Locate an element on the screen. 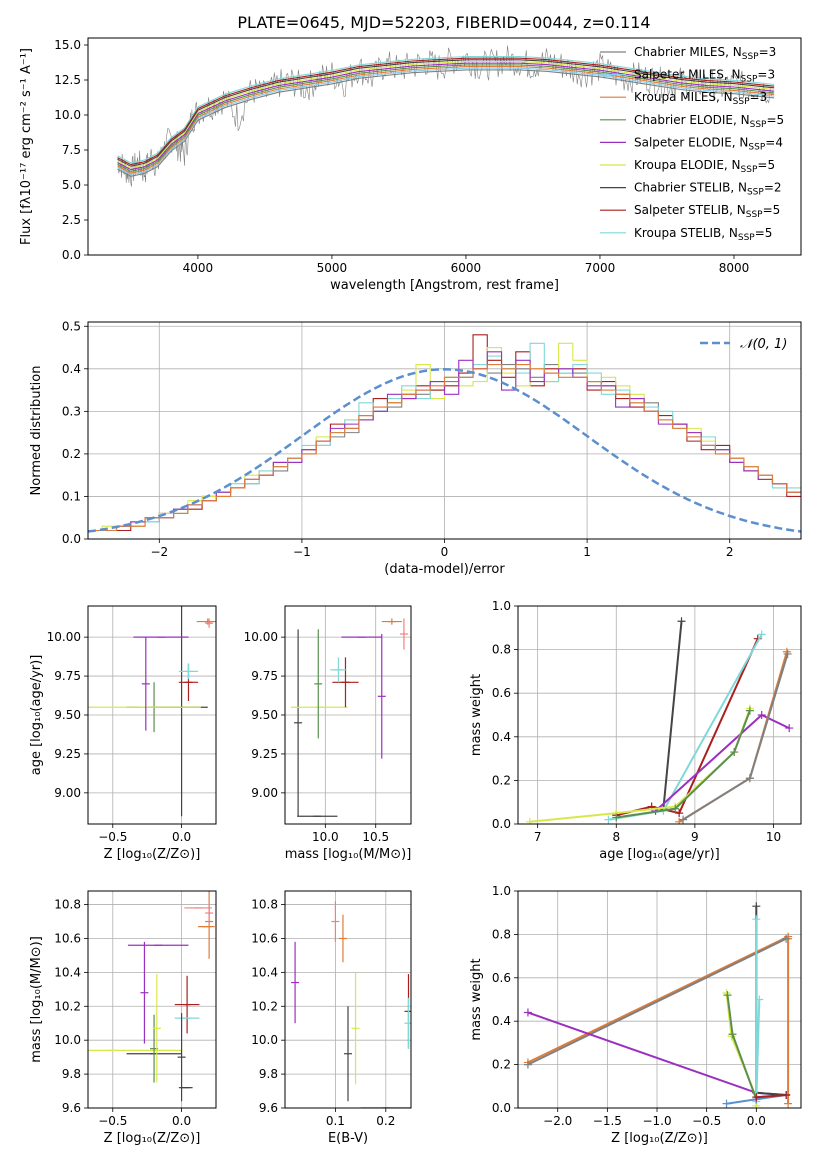 This screenshot has height=1170, width=819. x-tick-label: −1.5 is located at coordinates (607, 1121).